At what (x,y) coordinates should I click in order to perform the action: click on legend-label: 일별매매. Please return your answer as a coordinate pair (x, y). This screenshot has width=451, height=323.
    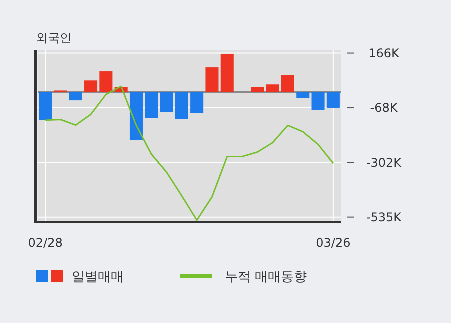
    Looking at the image, I should click on (98, 277).